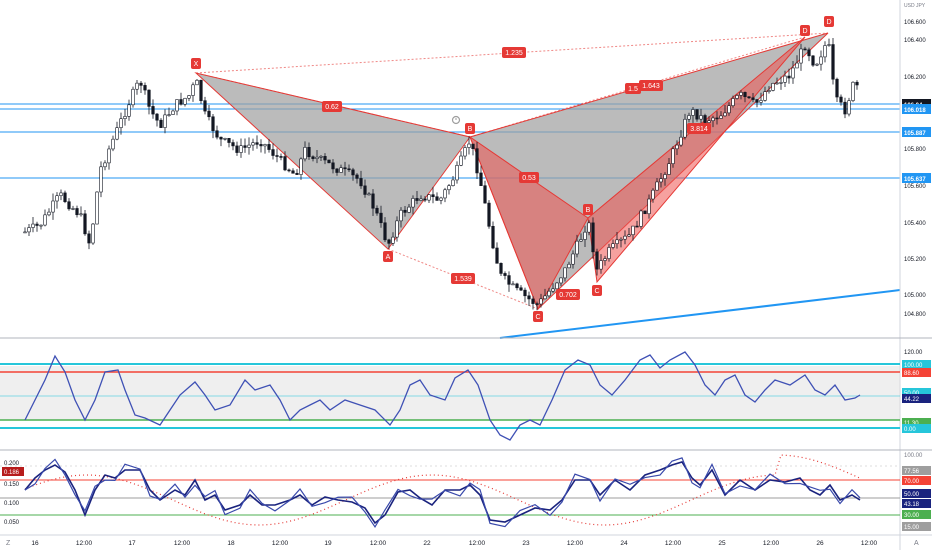 The image size is (932, 555). I want to click on point-d-label, so click(805, 30).